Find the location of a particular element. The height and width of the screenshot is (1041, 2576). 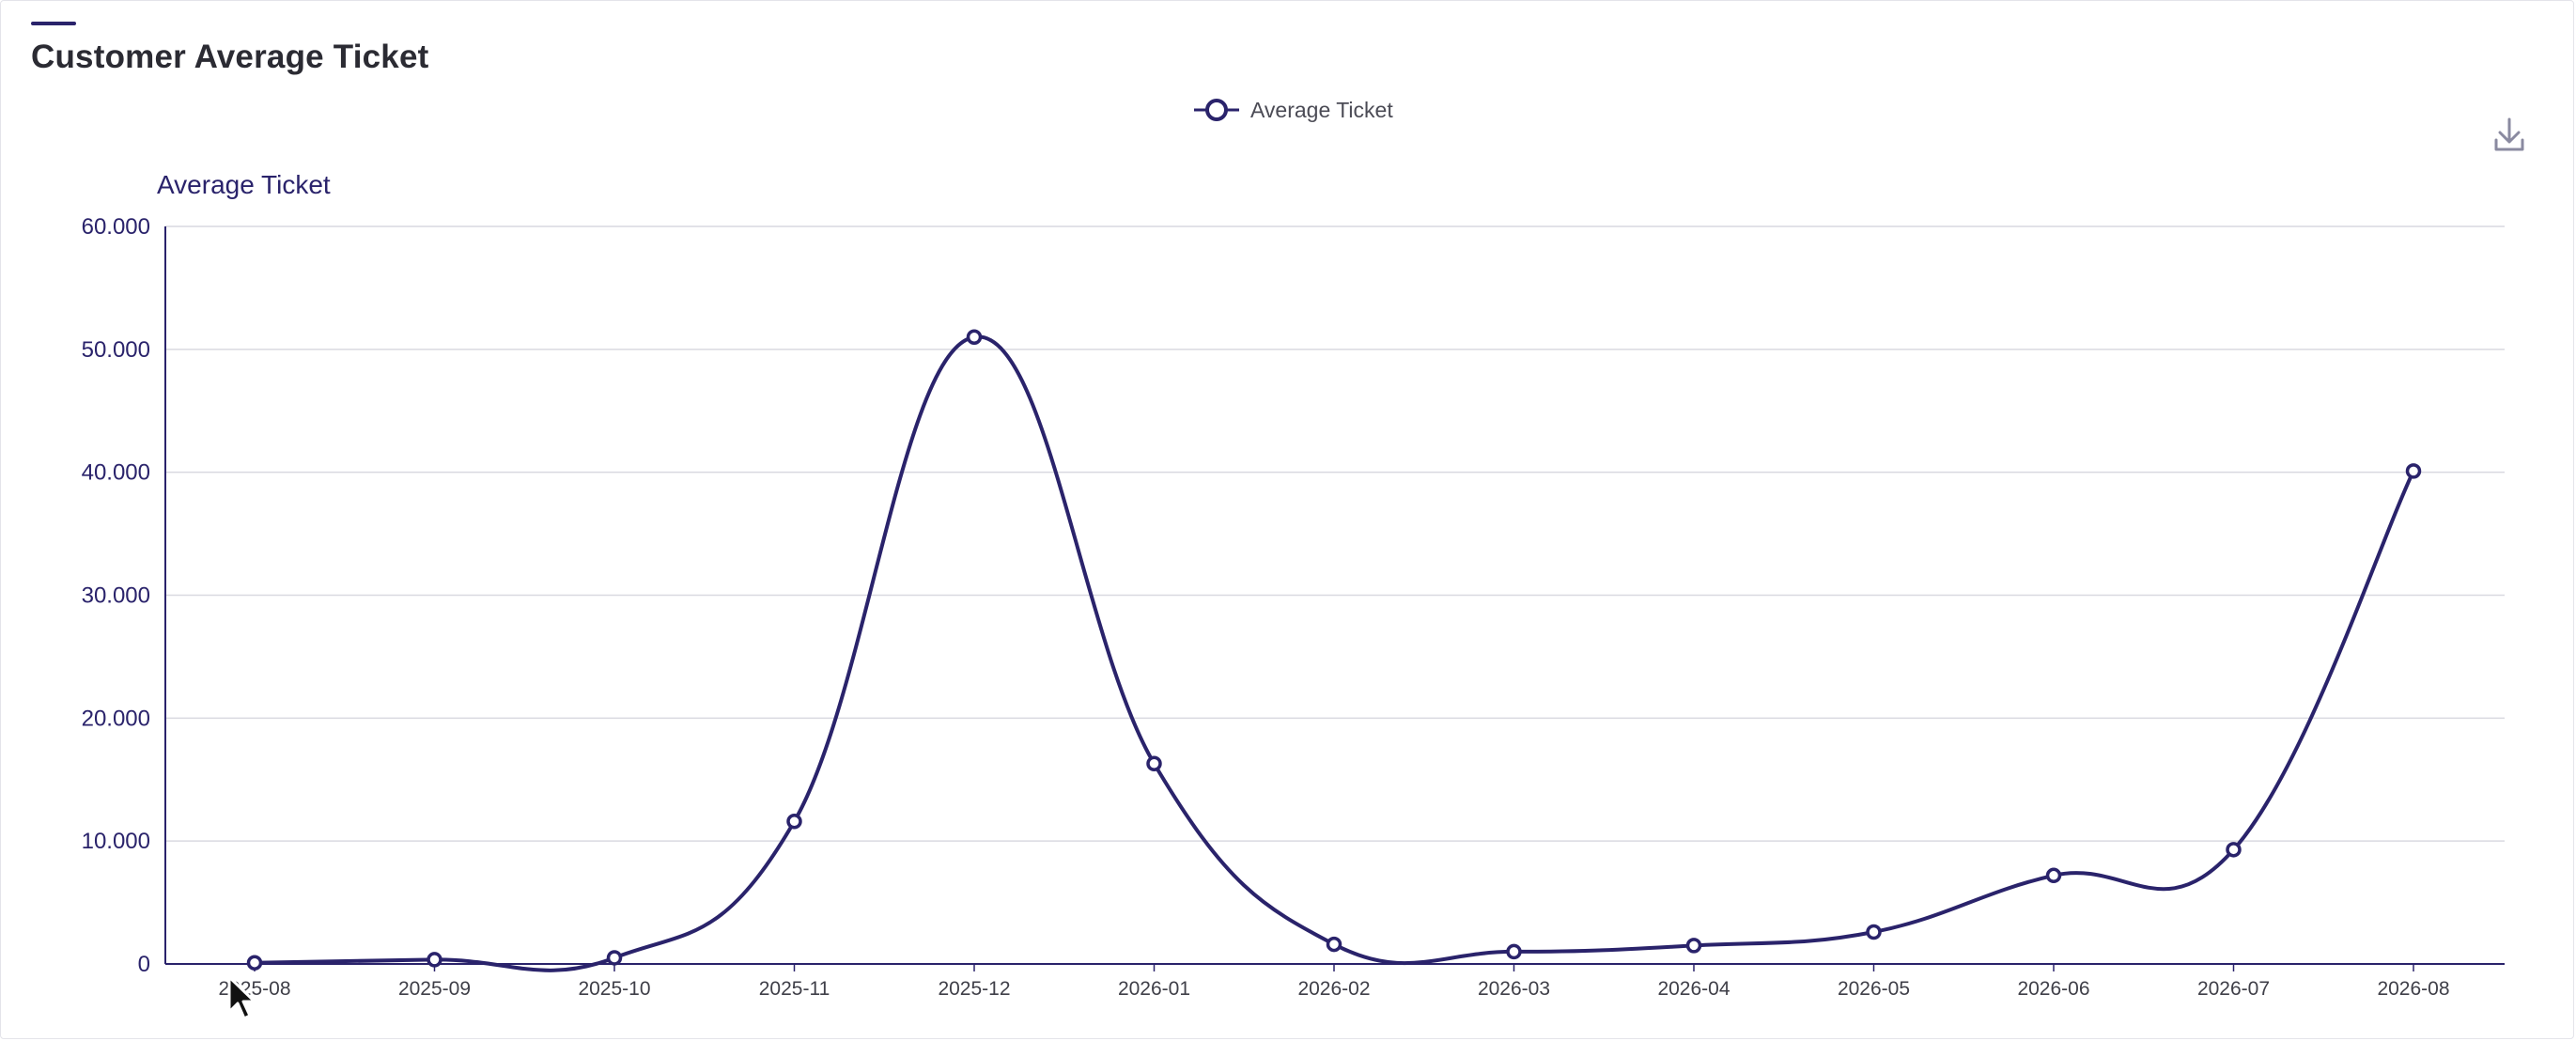

x-tick-label: 2026-07 is located at coordinates (2233, 989).